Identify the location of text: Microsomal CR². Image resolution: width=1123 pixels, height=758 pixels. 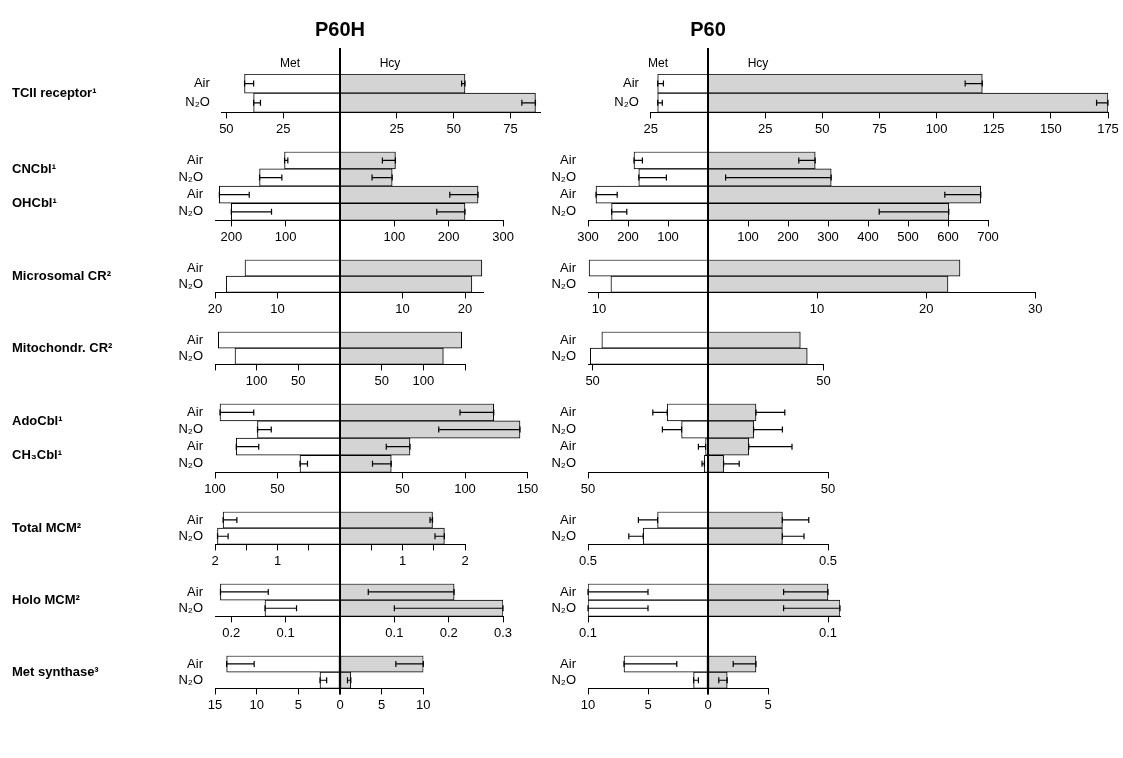
(62, 275).